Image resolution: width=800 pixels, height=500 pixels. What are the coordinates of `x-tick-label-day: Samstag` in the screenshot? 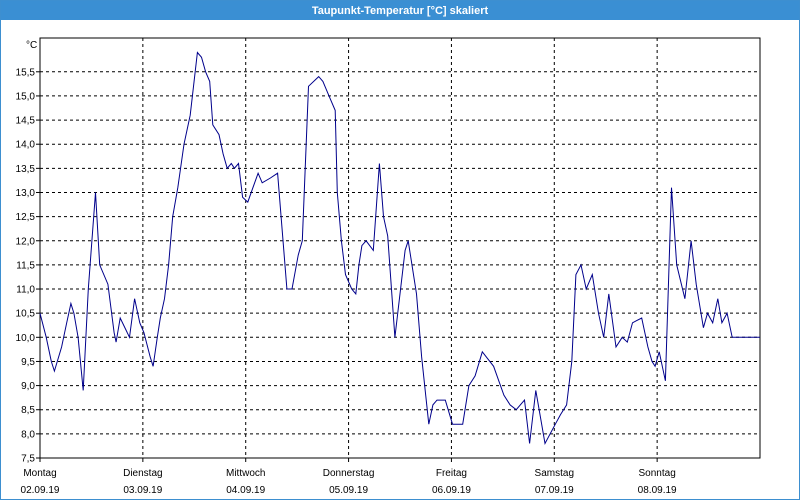 It's located at (554, 473).